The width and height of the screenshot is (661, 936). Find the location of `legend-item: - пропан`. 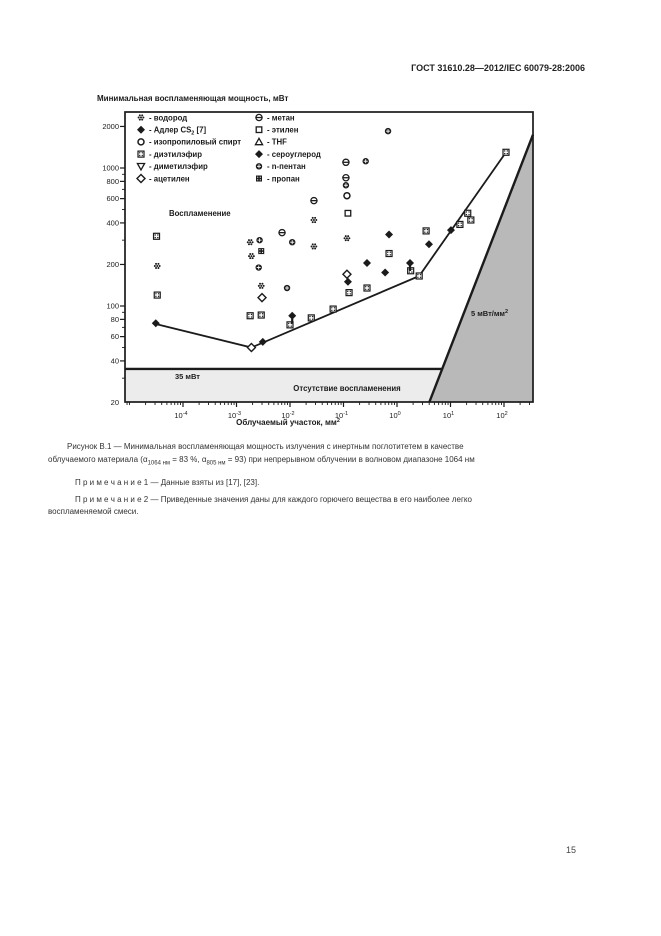

legend-item: - пропан is located at coordinates (278, 178).